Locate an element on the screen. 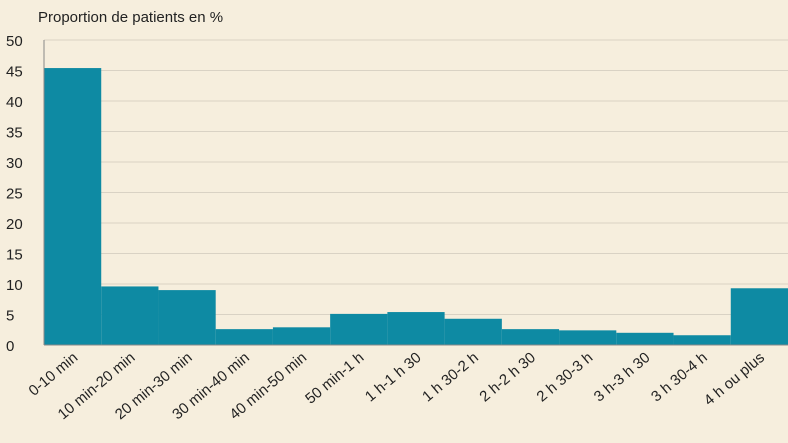  y-tick-label: 20 is located at coordinates (14, 224).